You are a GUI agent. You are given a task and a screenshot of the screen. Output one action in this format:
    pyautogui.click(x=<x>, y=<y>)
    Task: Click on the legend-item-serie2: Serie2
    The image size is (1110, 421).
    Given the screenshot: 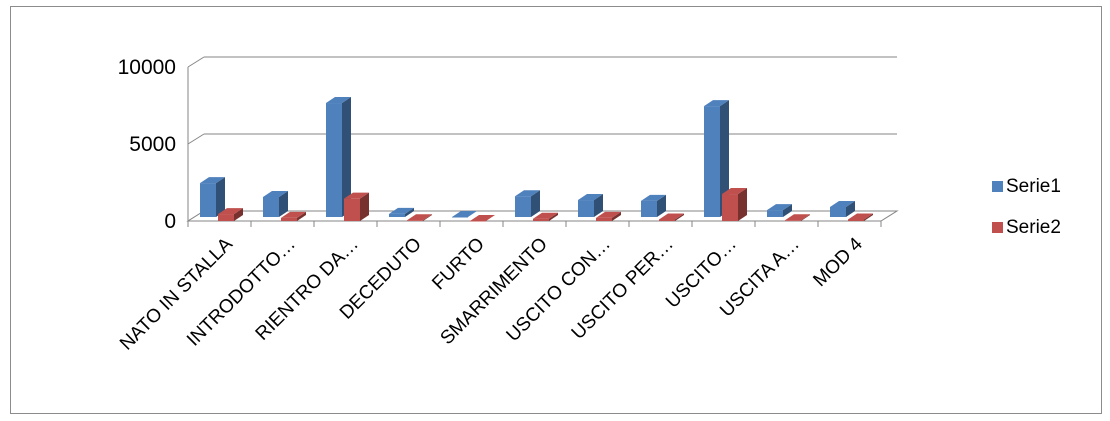 What is the action you would take?
    pyautogui.click(x=1026, y=227)
    